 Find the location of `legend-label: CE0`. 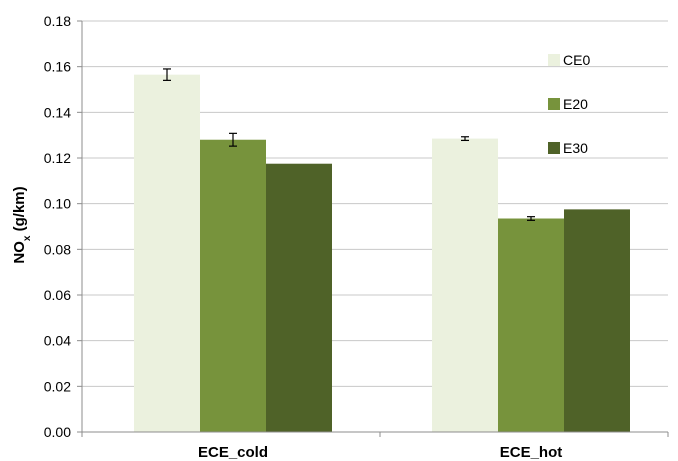

legend-label: CE0 is located at coordinates (576, 60).